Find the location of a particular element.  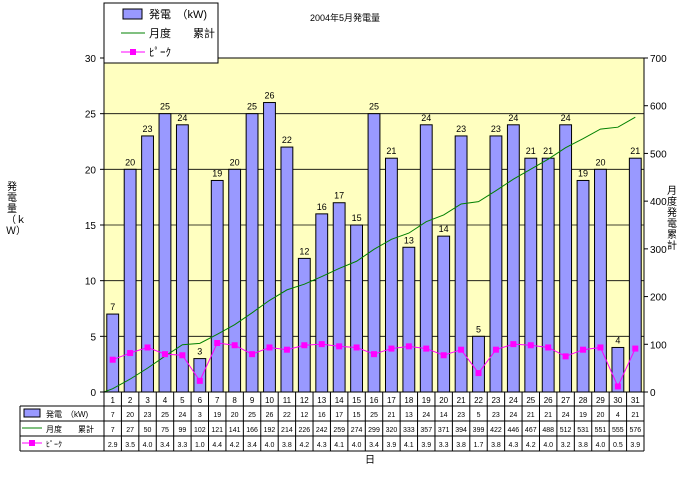

table-cell: 50 is located at coordinates (148, 430).